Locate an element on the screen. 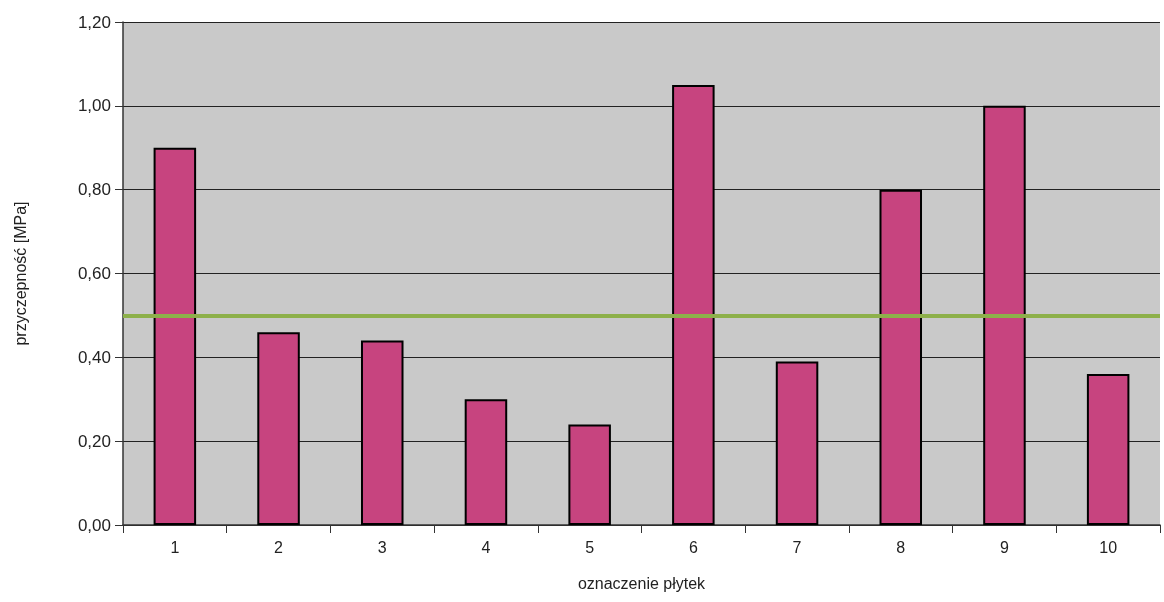 The image size is (1164, 602). y-tick-label: 0,80 is located at coordinates (94, 190).